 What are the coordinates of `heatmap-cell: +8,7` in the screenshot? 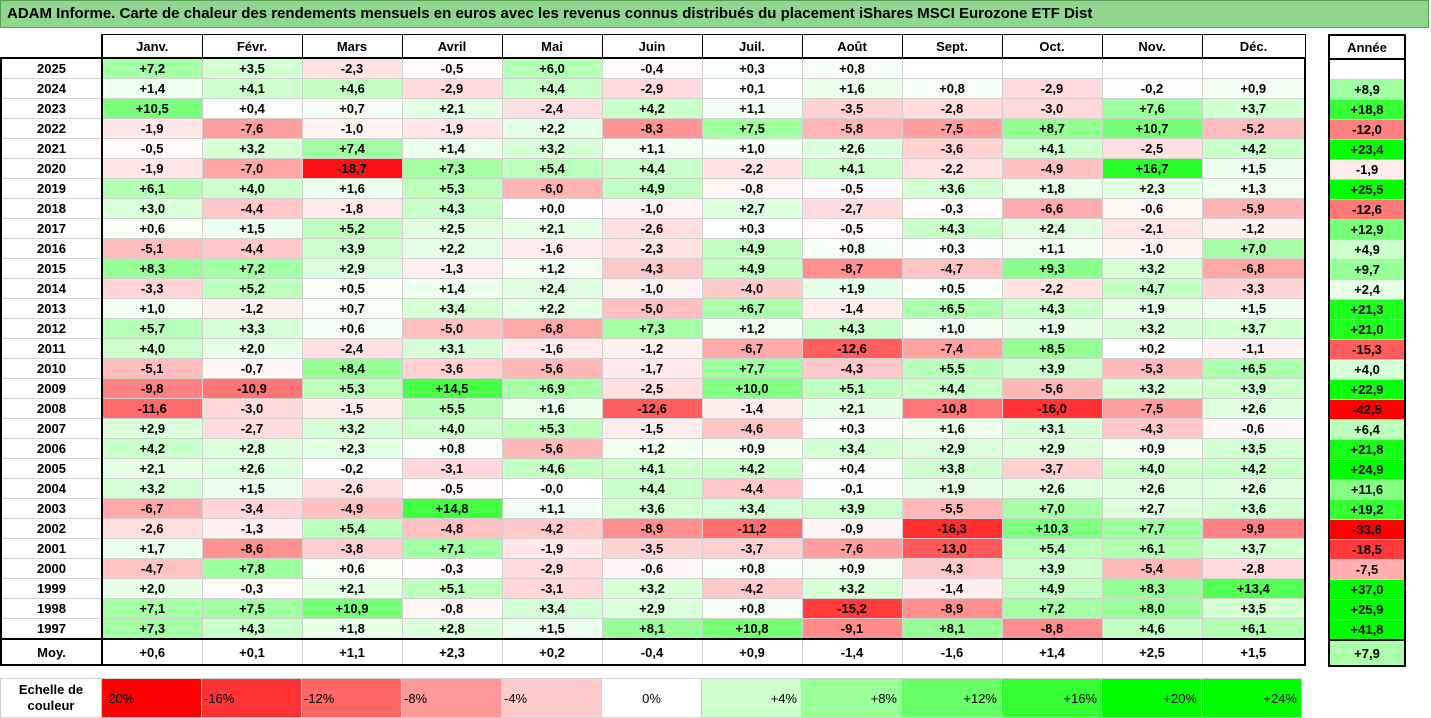 It's located at (1052, 128).